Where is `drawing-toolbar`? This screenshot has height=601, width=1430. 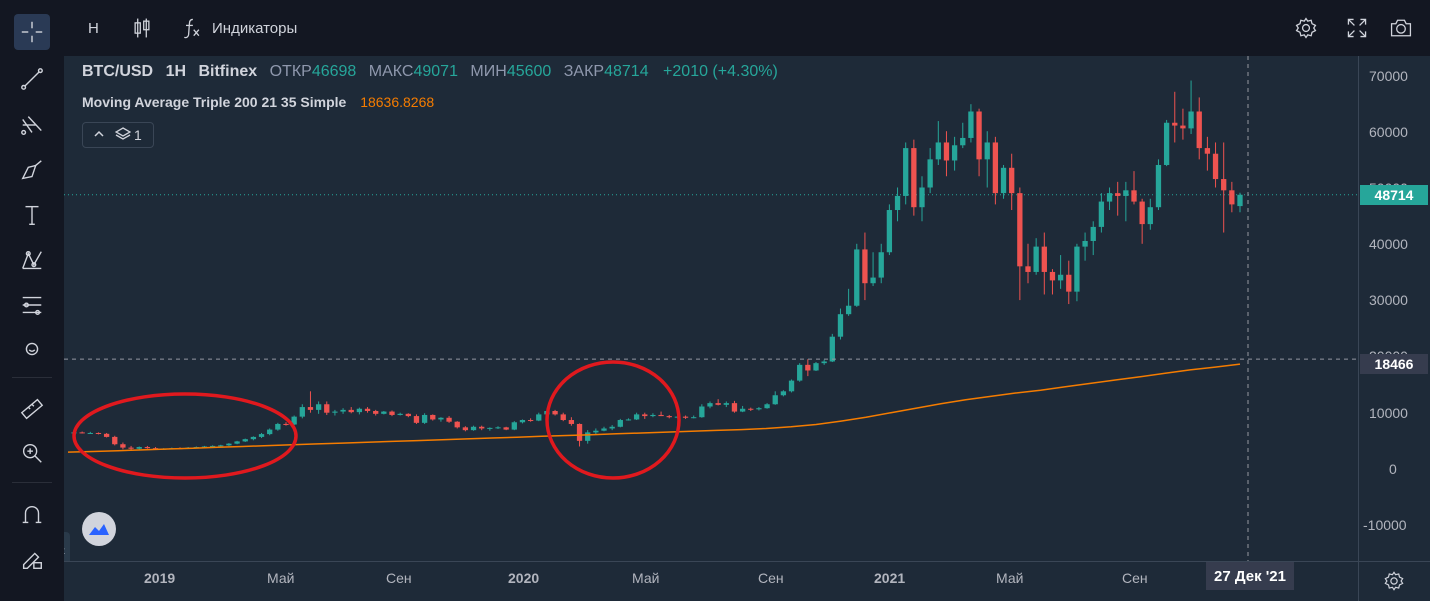 drawing-toolbar is located at coordinates (32, 300).